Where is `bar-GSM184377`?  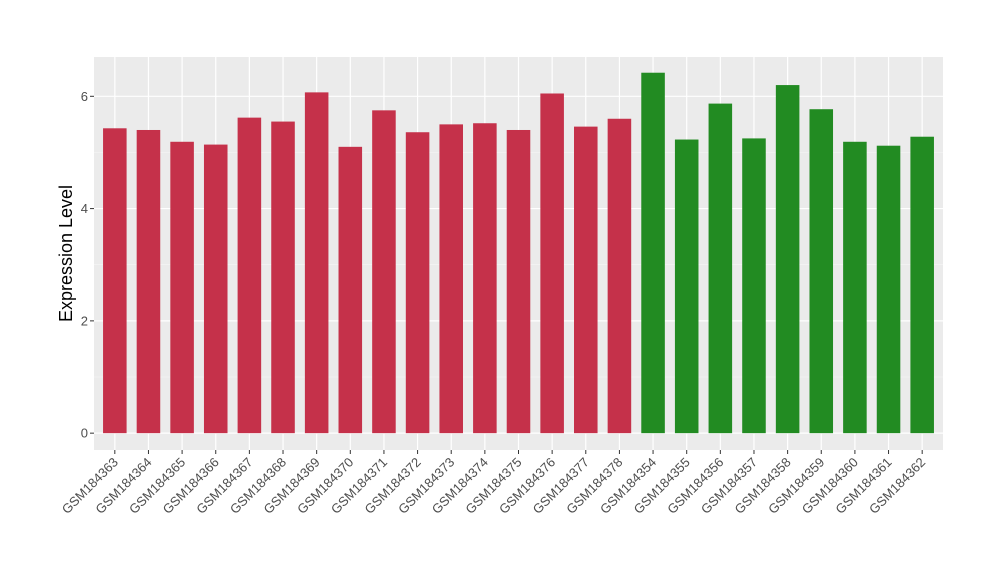
bar-GSM184377 is located at coordinates (586, 280).